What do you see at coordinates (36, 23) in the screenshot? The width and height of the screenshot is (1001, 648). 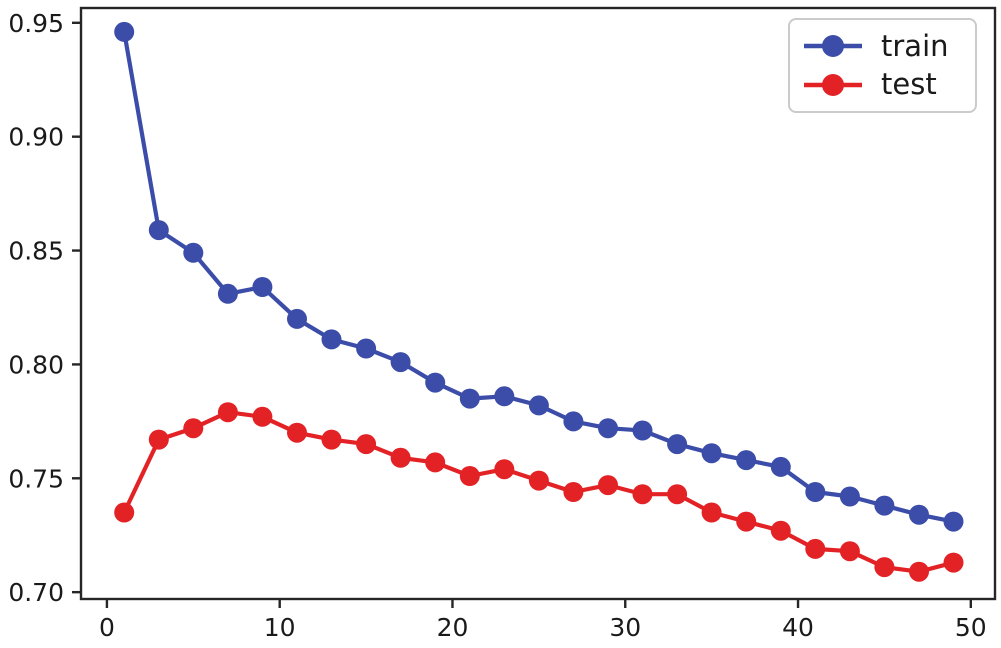 I see `y-tick-label: 0.95` at bounding box center [36, 23].